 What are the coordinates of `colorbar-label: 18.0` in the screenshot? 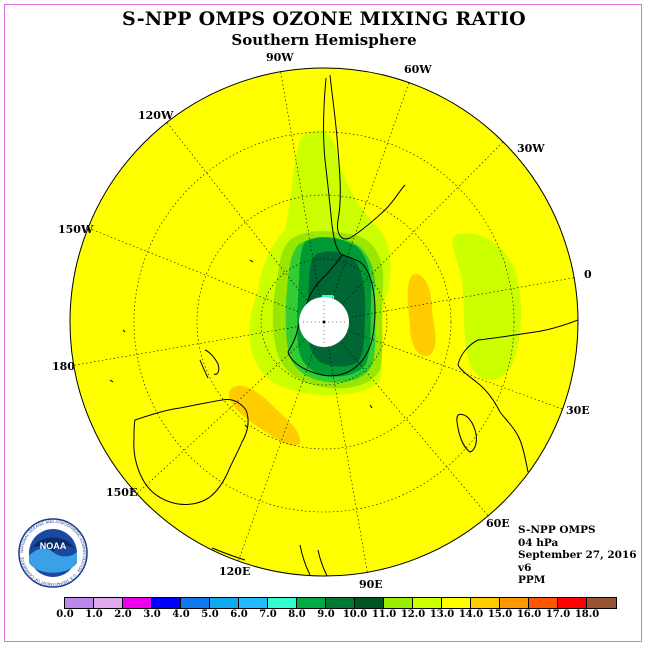 It's located at (587, 614).